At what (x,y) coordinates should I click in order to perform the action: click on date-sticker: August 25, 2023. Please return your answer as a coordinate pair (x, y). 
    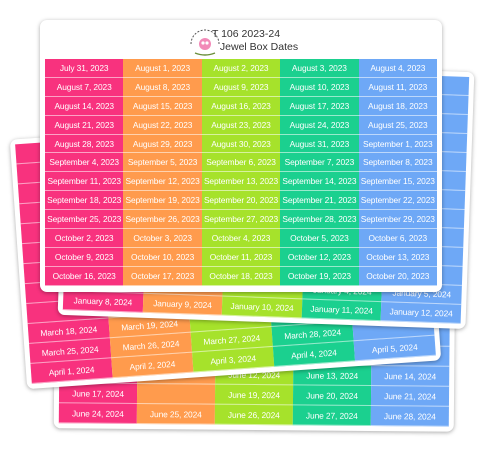
    Looking at the image, I should click on (397, 125).